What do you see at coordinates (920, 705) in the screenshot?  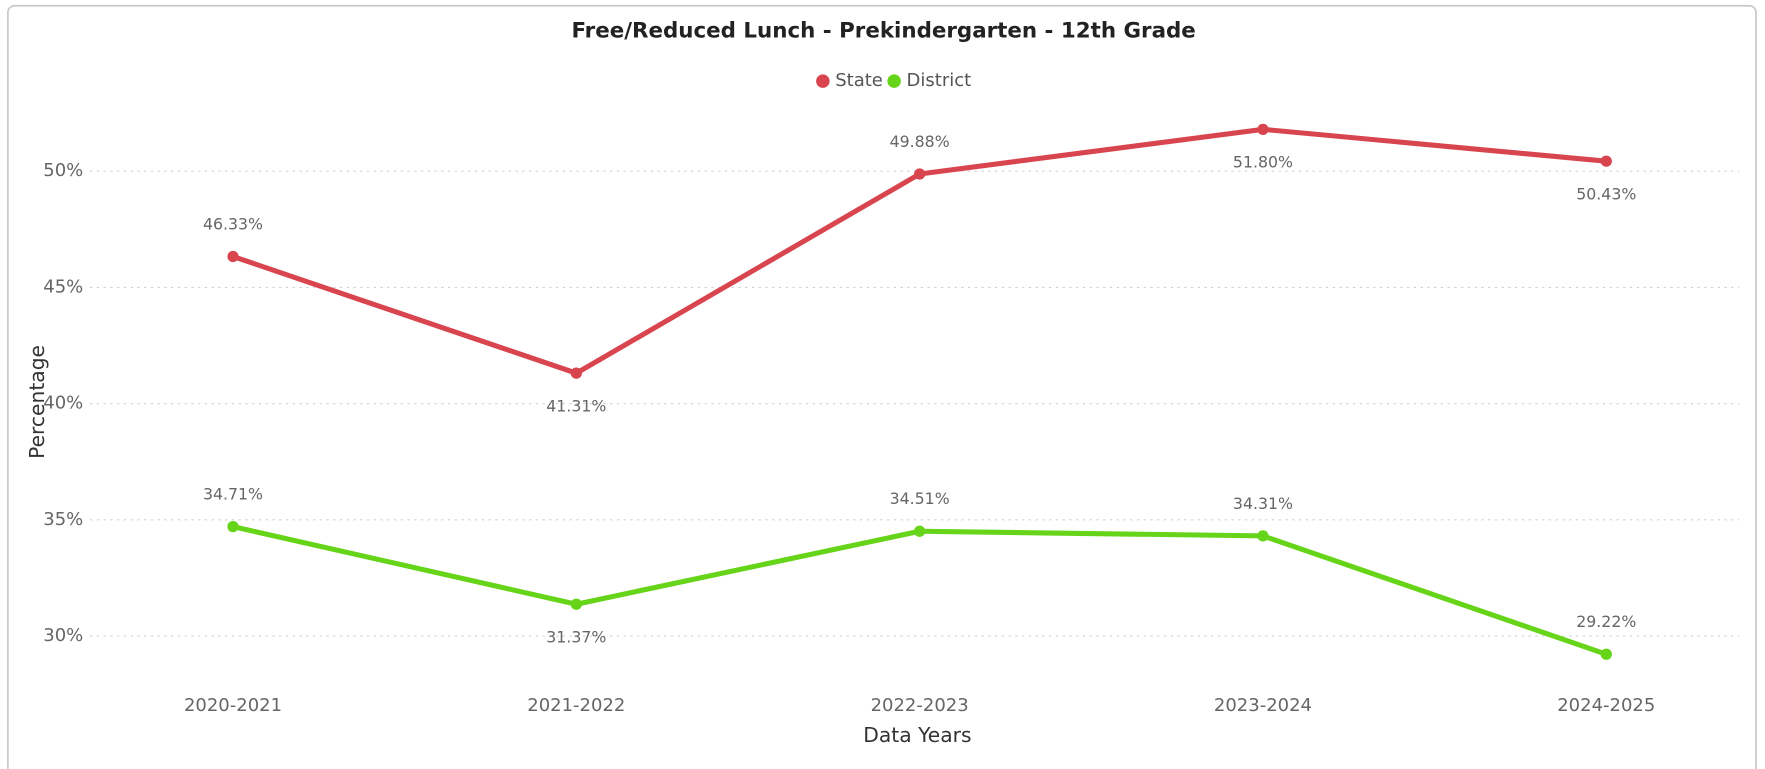 I see `x-tick-label: 2022-2023` at bounding box center [920, 705].